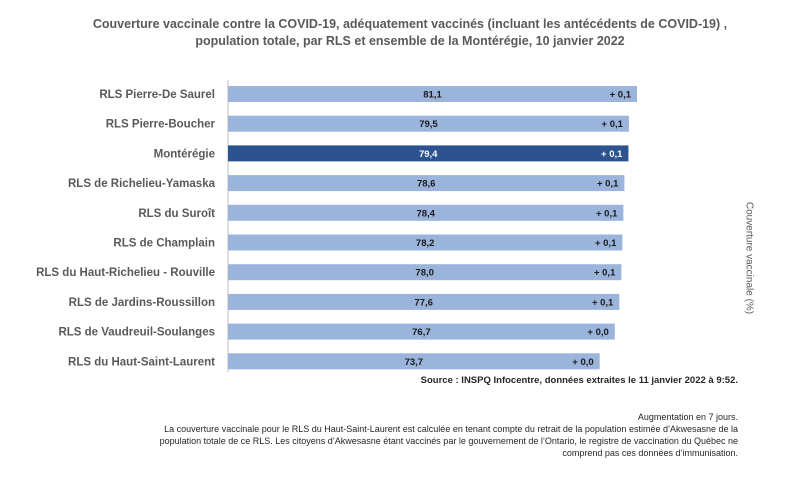 The image size is (800, 494). I want to click on value-label: 77,6, so click(423, 302).